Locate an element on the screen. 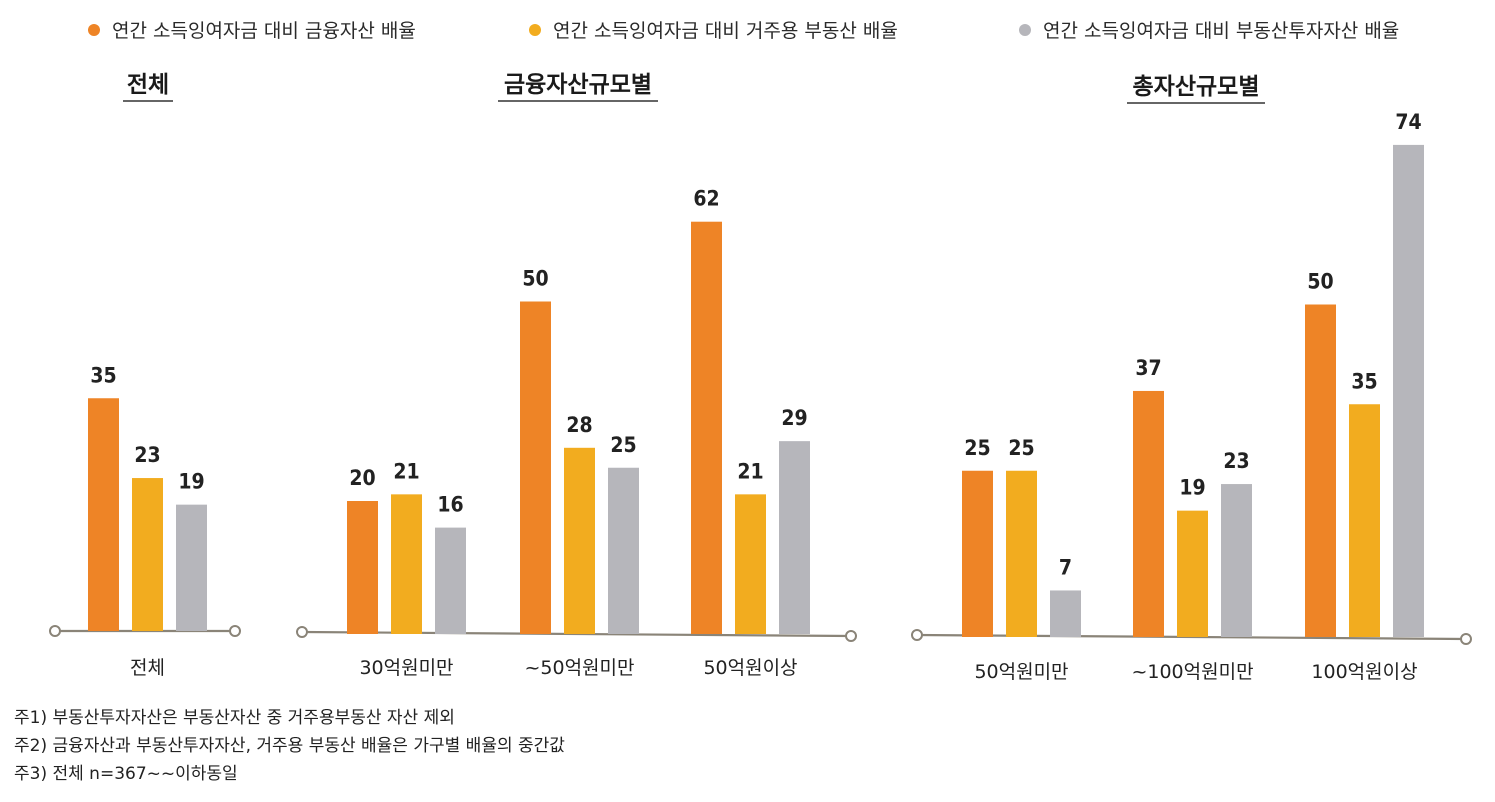 Image resolution: width=1495 pixels, height=802 pixels. legend-item-label: 연간 소득잉여자금 대비 금융자산 배율 is located at coordinates (264, 31).